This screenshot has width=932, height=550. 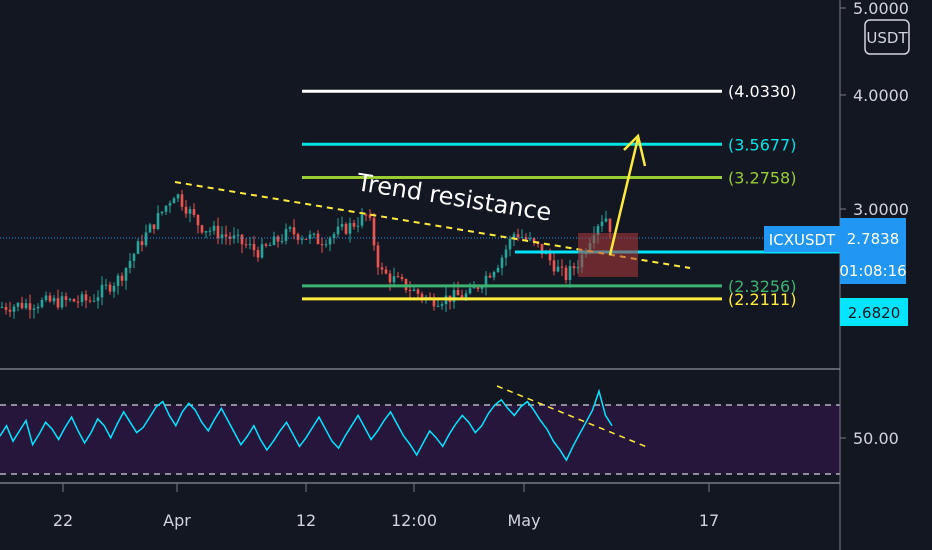 What do you see at coordinates (635, 150) in the screenshot?
I see `projection-arrow-head` at bounding box center [635, 150].